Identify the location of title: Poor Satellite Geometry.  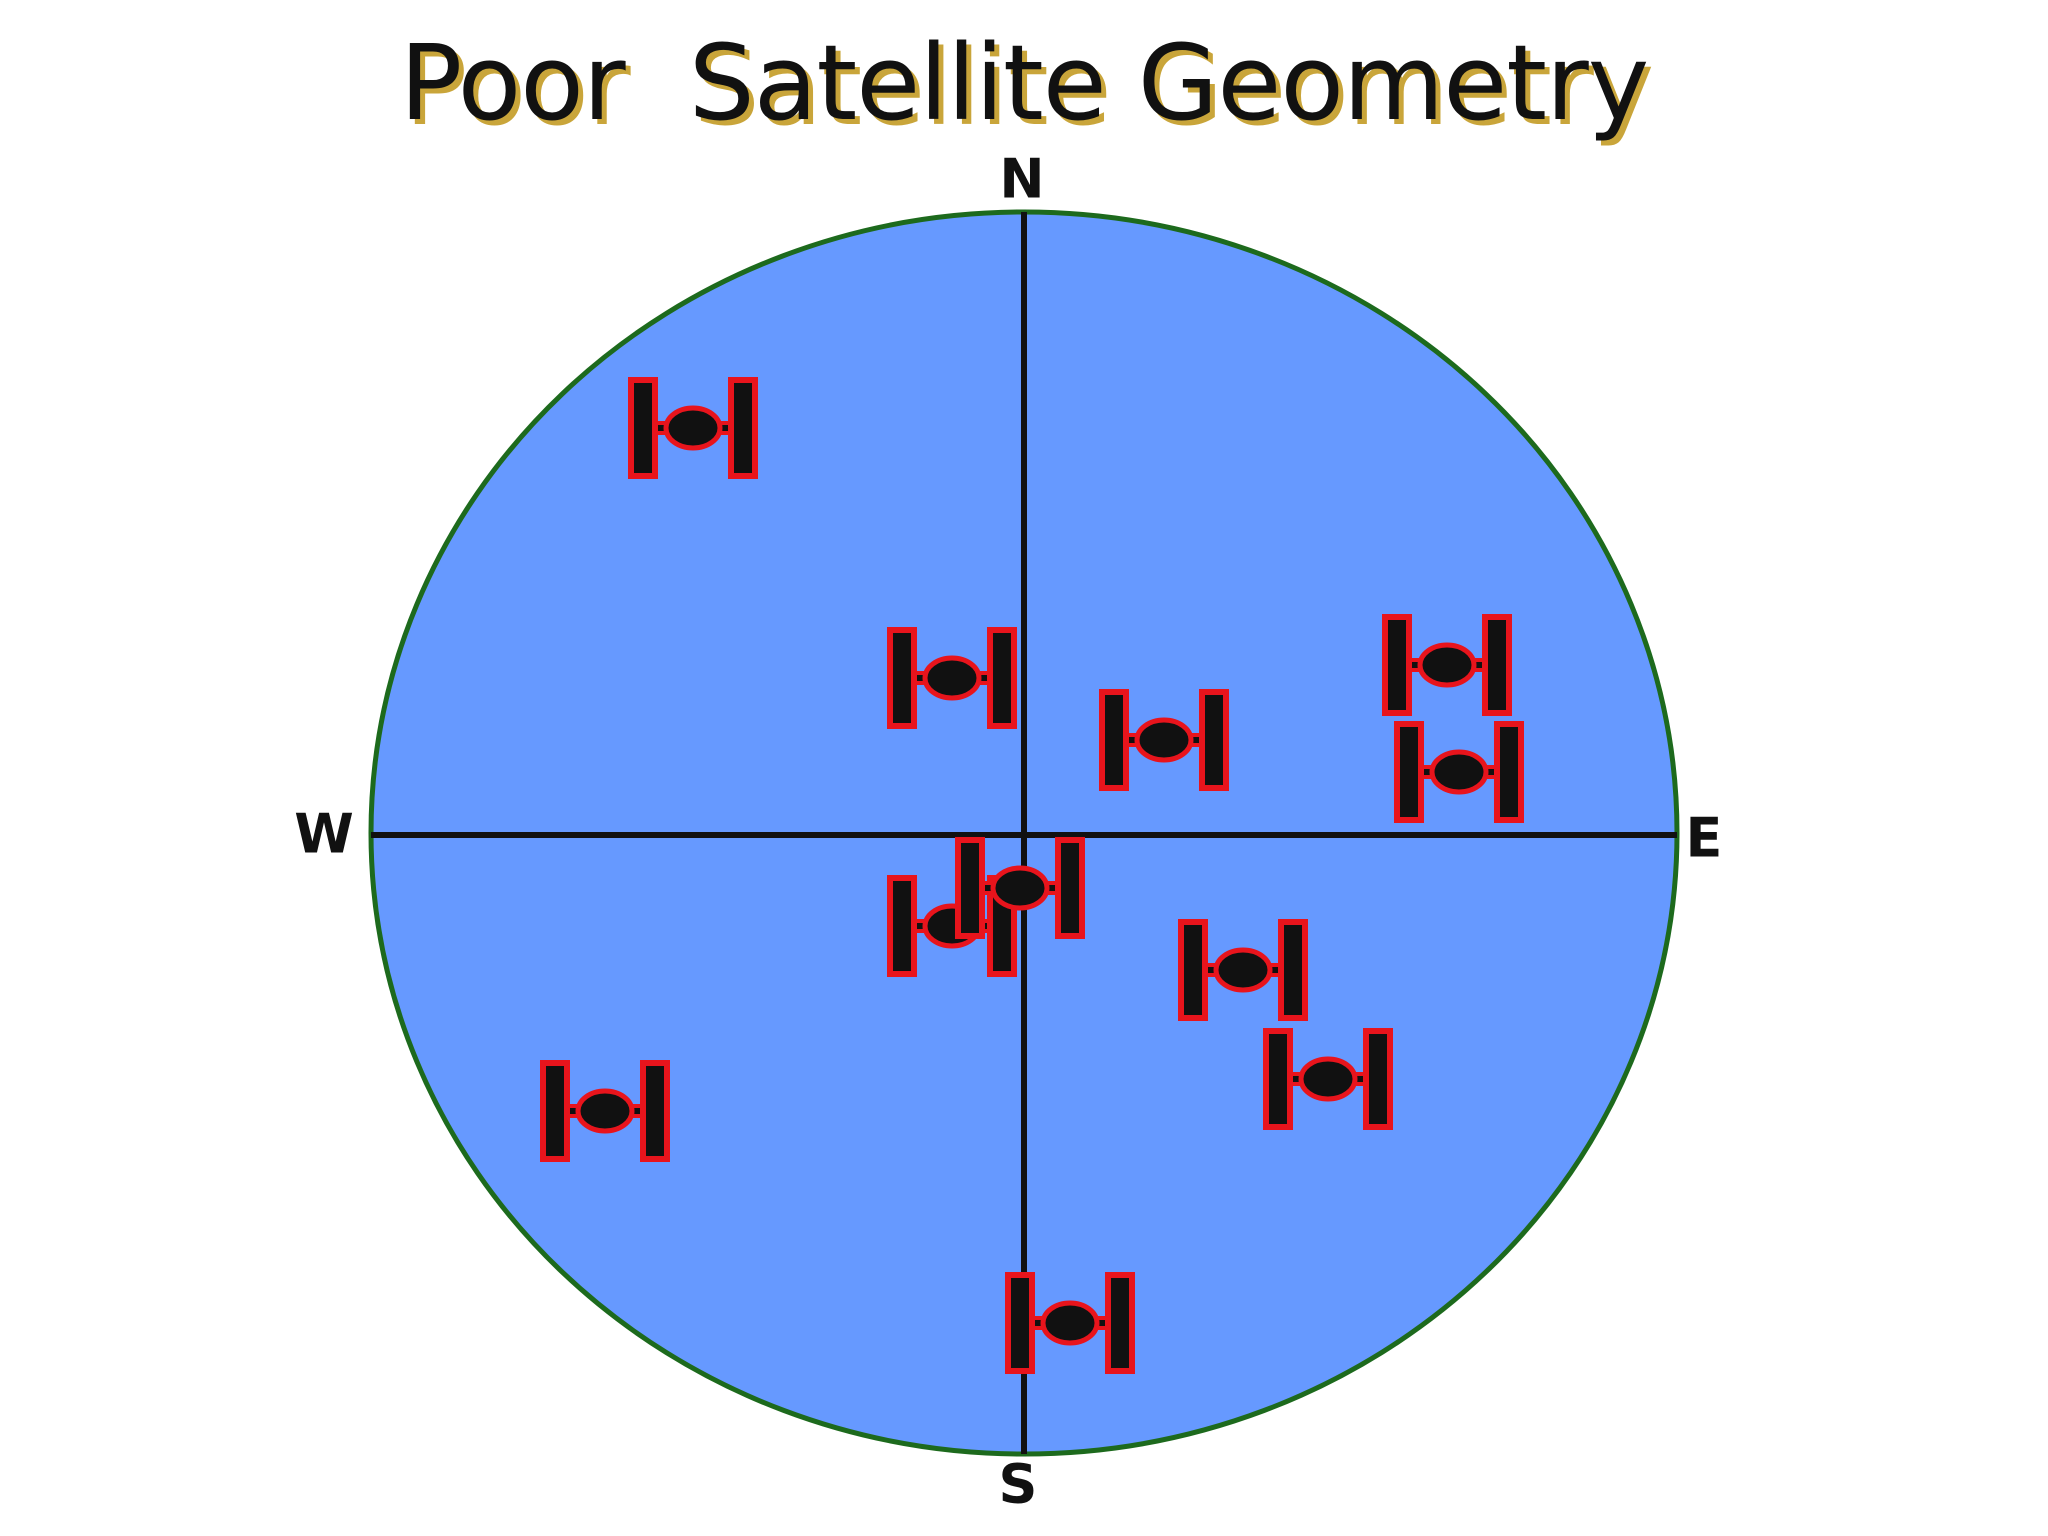
(1024, 83).